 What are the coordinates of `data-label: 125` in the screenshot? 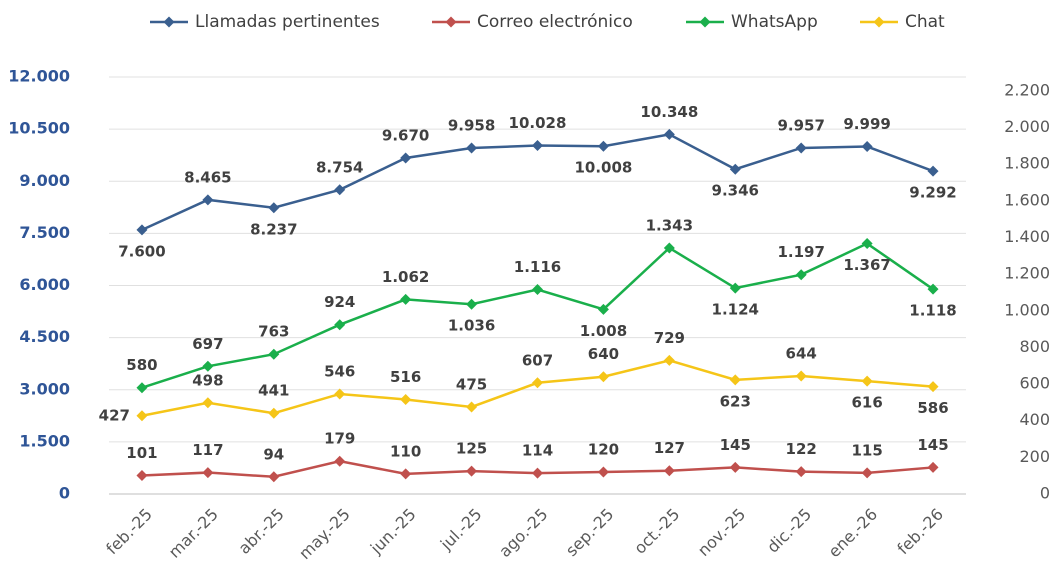 It's located at (471, 449).